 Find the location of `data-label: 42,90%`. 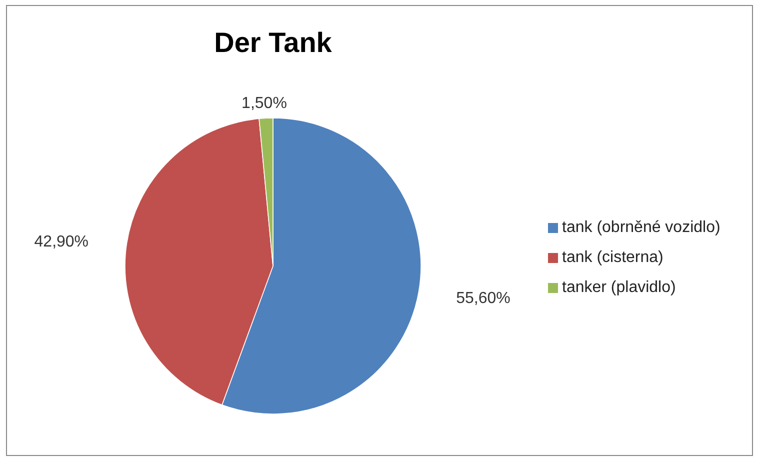

data-label: 42,90% is located at coordinates (61, 241).